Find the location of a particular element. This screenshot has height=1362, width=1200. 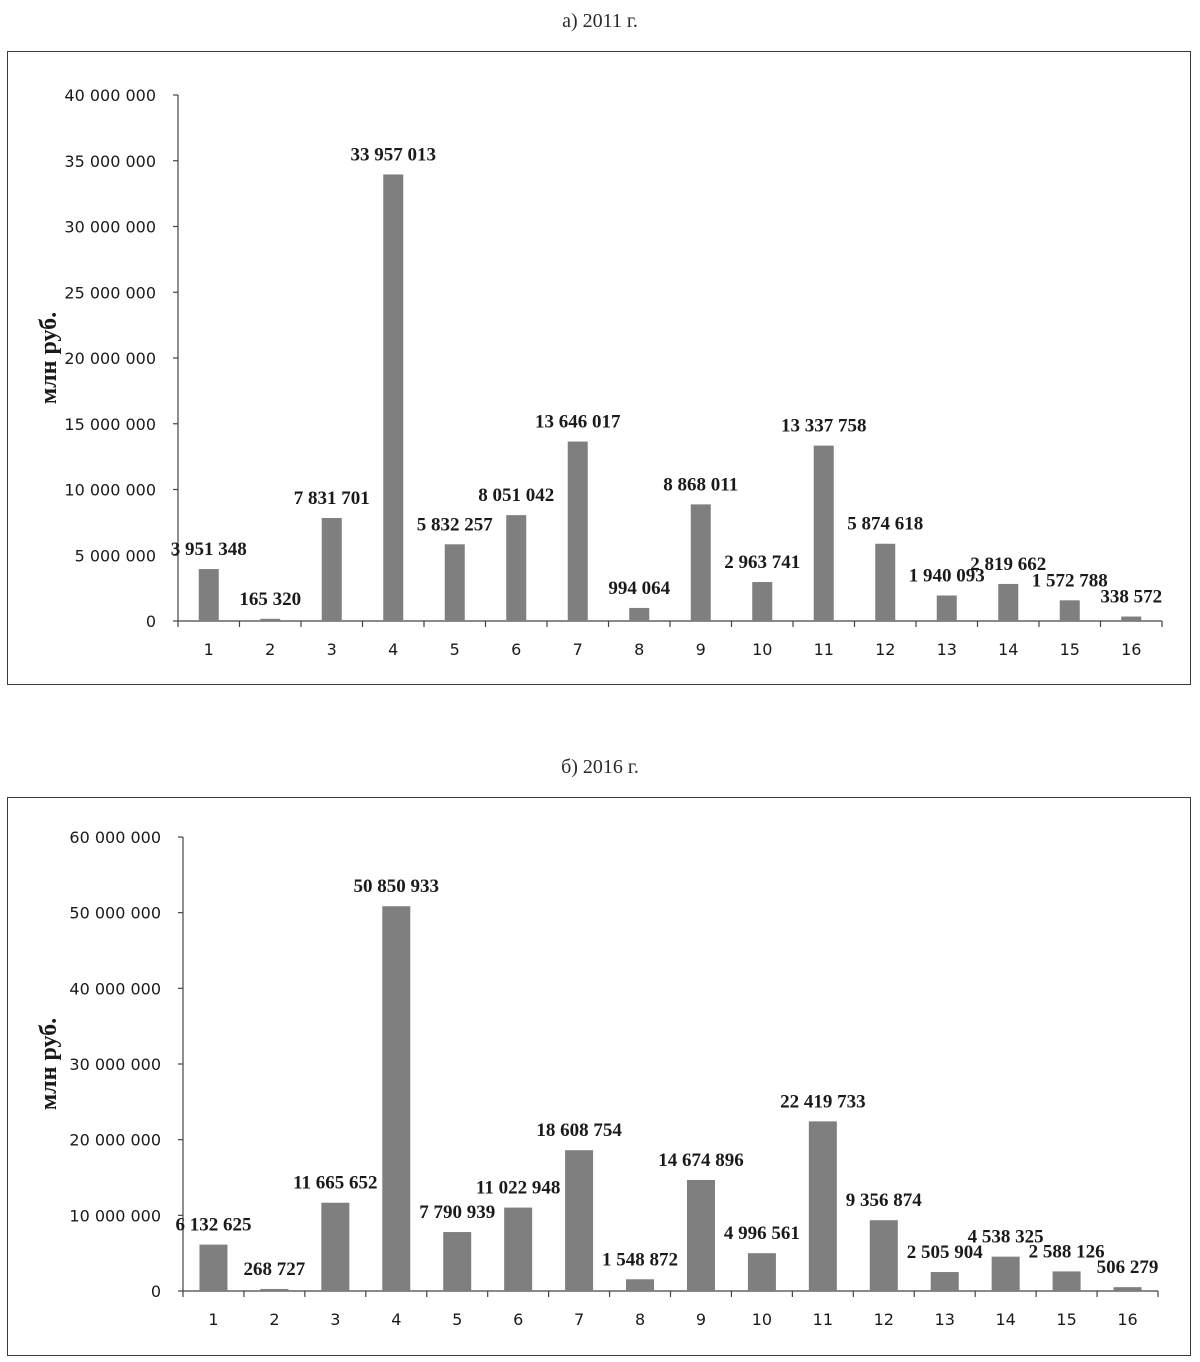

x-tick-label: 7 is located at coordinates (579, 1319).